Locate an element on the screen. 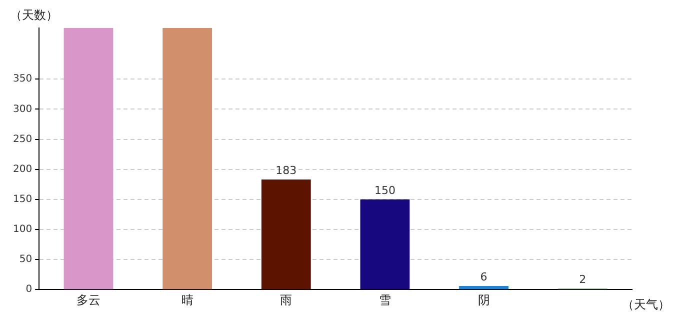  y-tick-label: 50 is located at coordinates (25, 260).